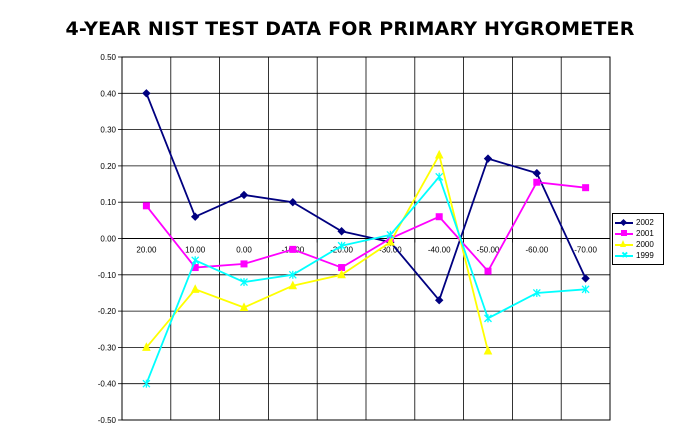 The width and height of the screenshot is (700, 447). I want to click on x-tick-label: -40.00, so click(439, 250).